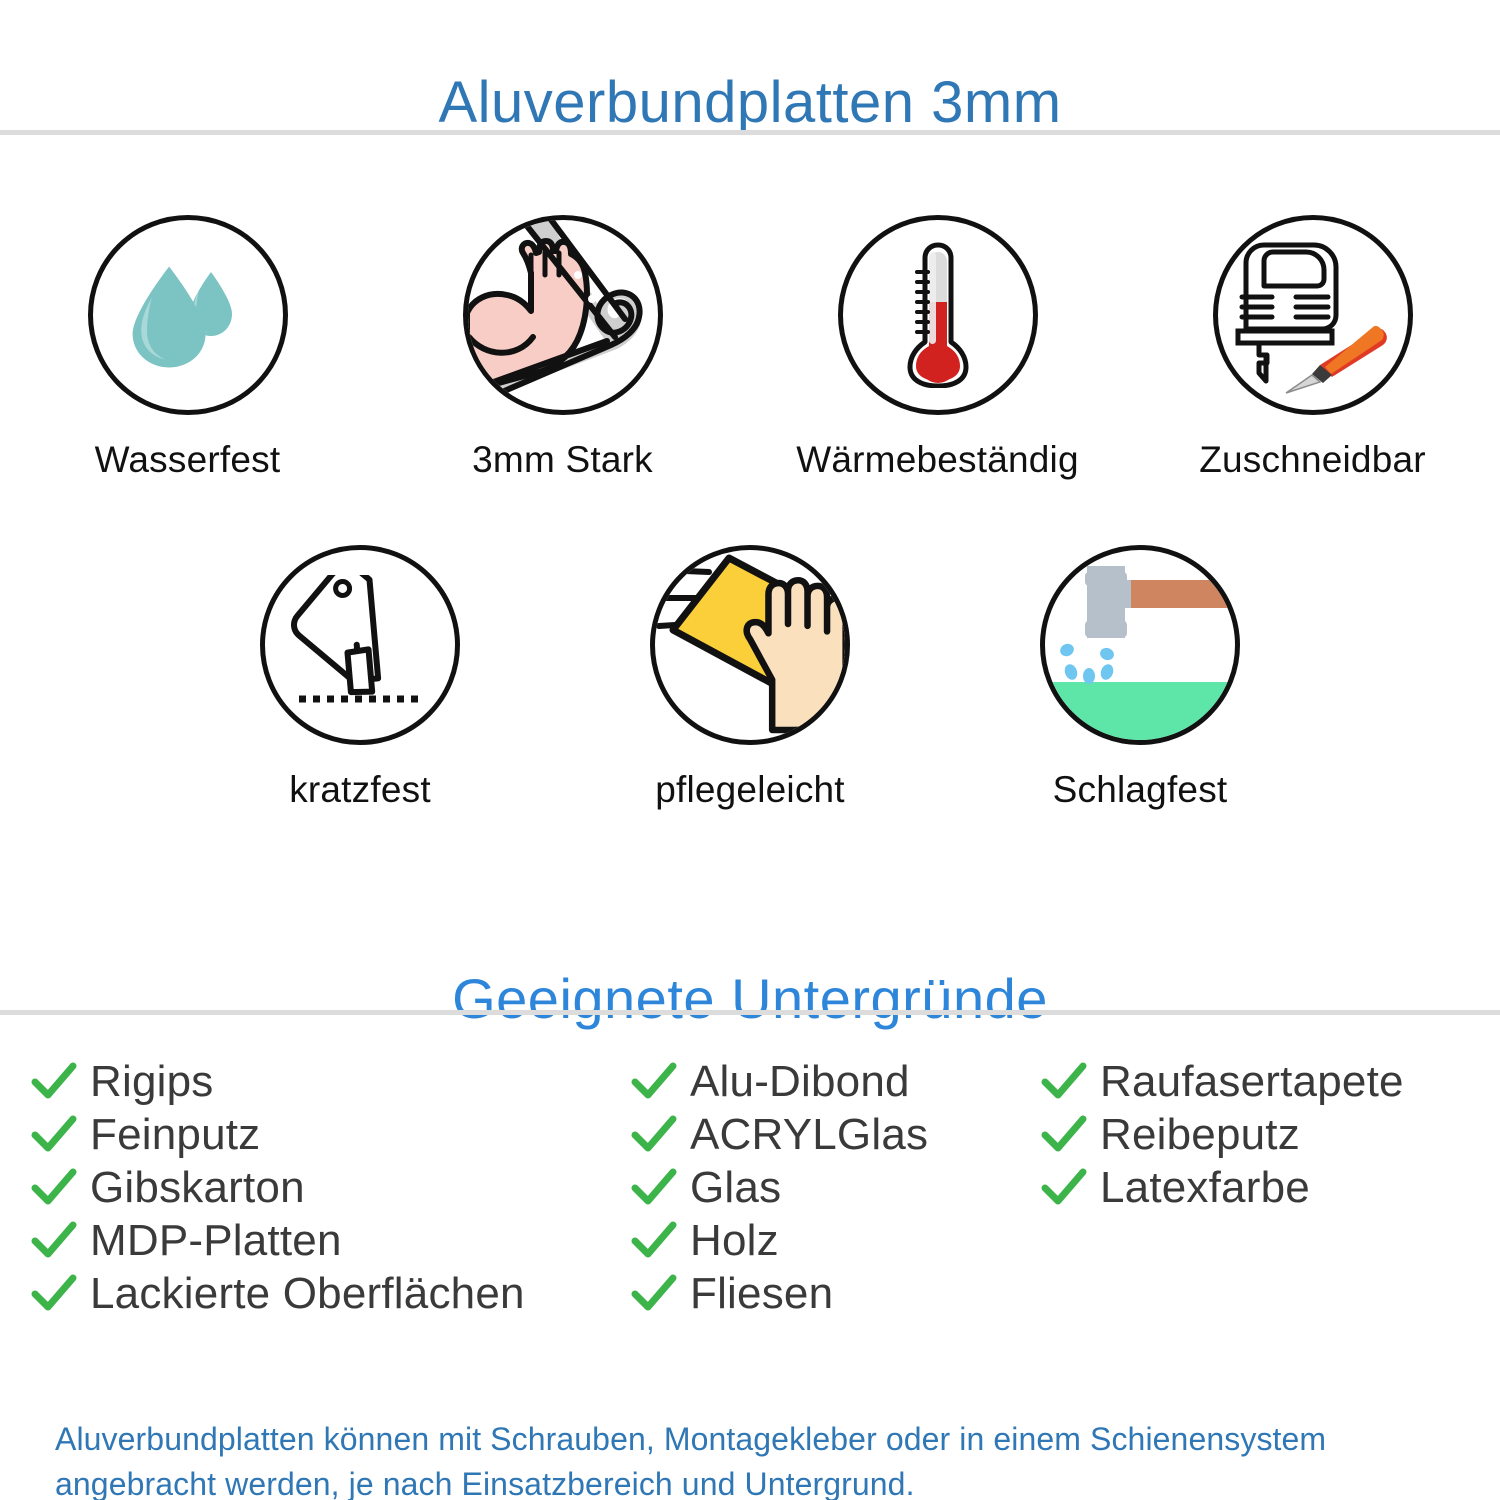 The image size is (1500, 1500). What do you see at coordinates (750, 999) in the screenshot?
I see `section-title-substrates: Geeignete Untergründe` at bounding box center [750, 999].